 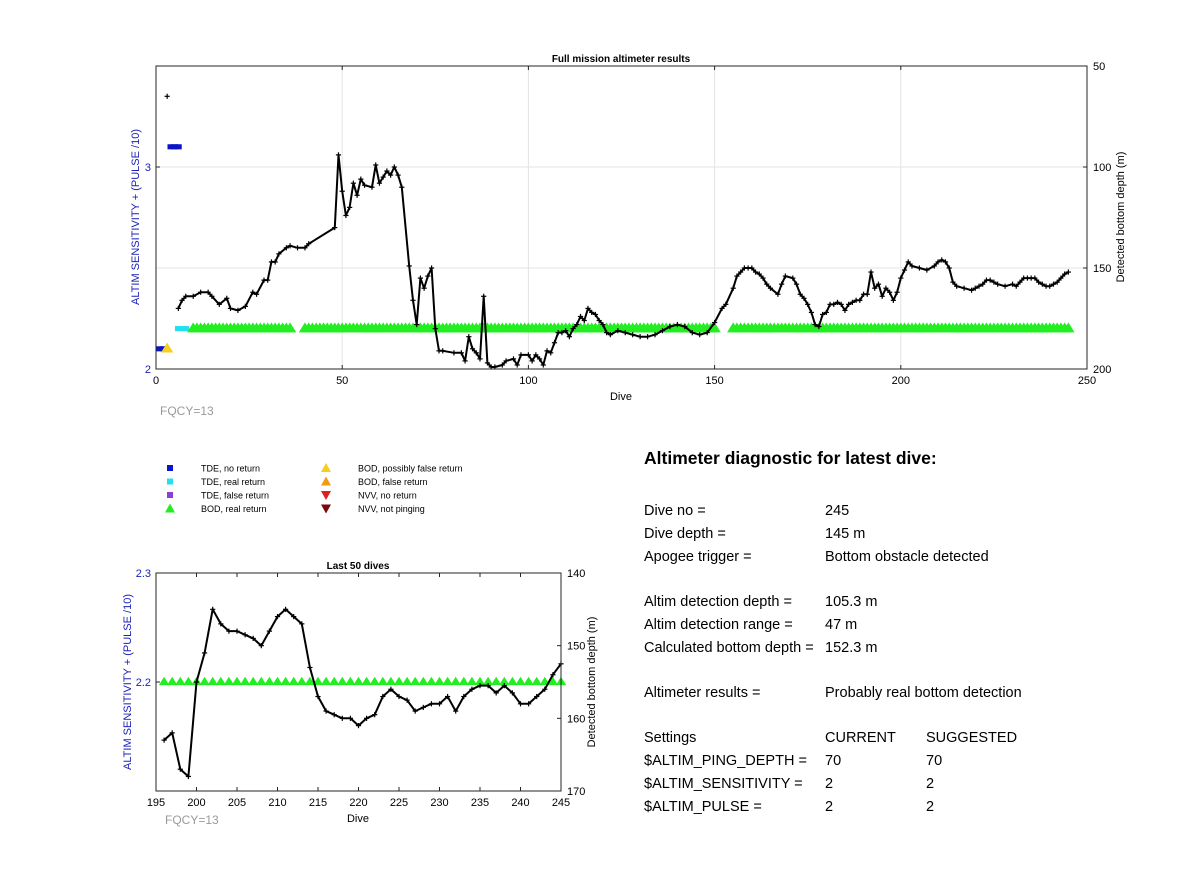 What do you see at coordinates (235, 496) in the screenshot?
I see `legend-label: TDE, false return` at bounding box center [235, 496].